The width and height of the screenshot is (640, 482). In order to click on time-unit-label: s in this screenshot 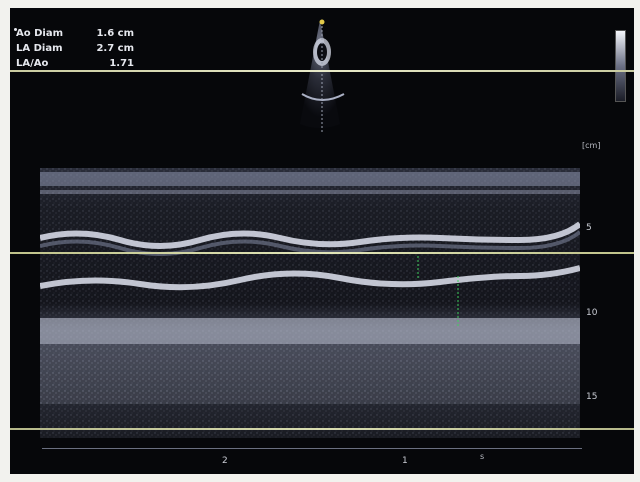, I will do `click(482, 456)`.